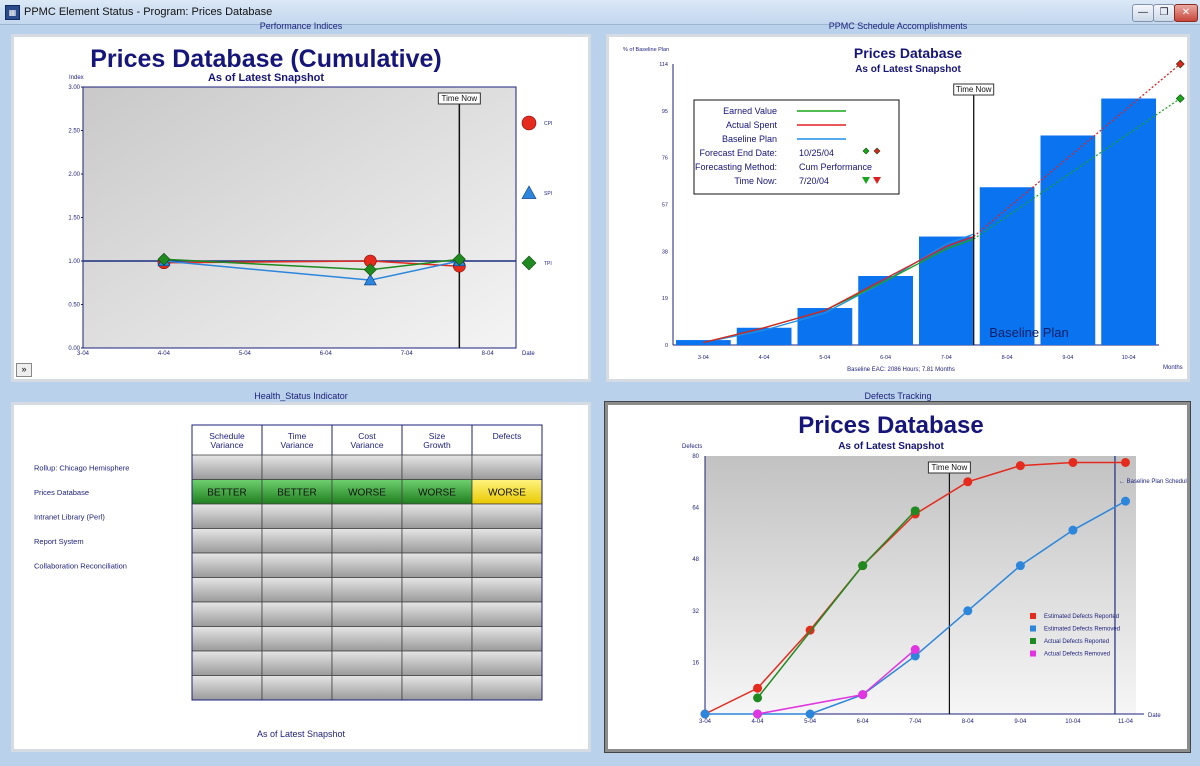 The height and width of the screenshot is (766, 1200). What do you see at coordinates (1081, 617) in the screenshot?
I see `legend-label: Estimated Defects Reported` at bounding box center [1081, 617].